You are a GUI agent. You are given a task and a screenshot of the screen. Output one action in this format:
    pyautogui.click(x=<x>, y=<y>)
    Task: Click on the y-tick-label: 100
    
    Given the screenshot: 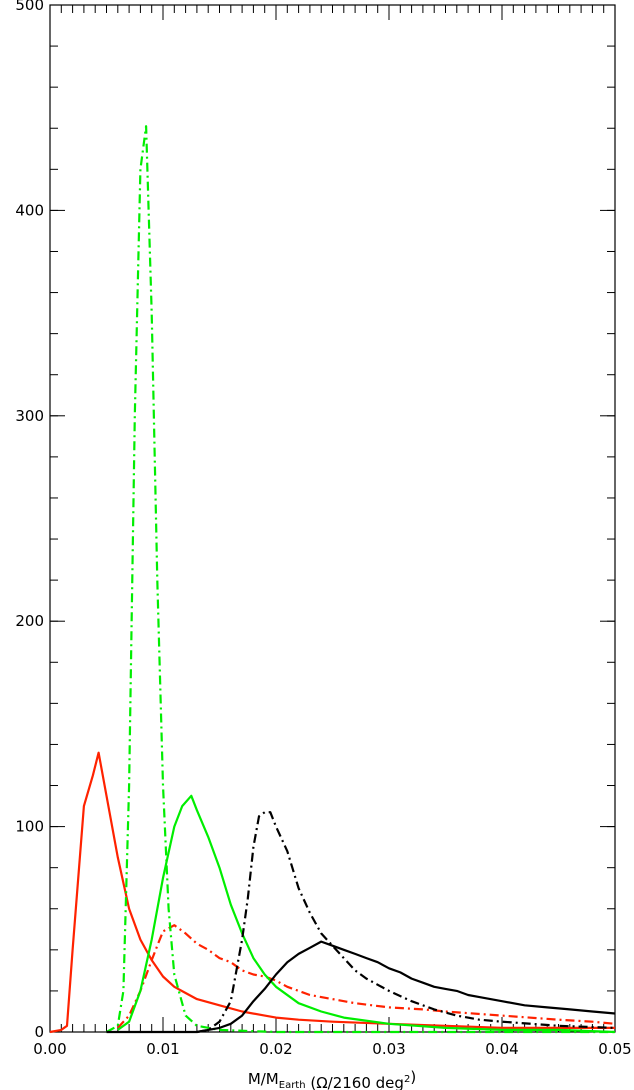 What is the action you would take?
    pyautogui.click(x=29, y=827)
    